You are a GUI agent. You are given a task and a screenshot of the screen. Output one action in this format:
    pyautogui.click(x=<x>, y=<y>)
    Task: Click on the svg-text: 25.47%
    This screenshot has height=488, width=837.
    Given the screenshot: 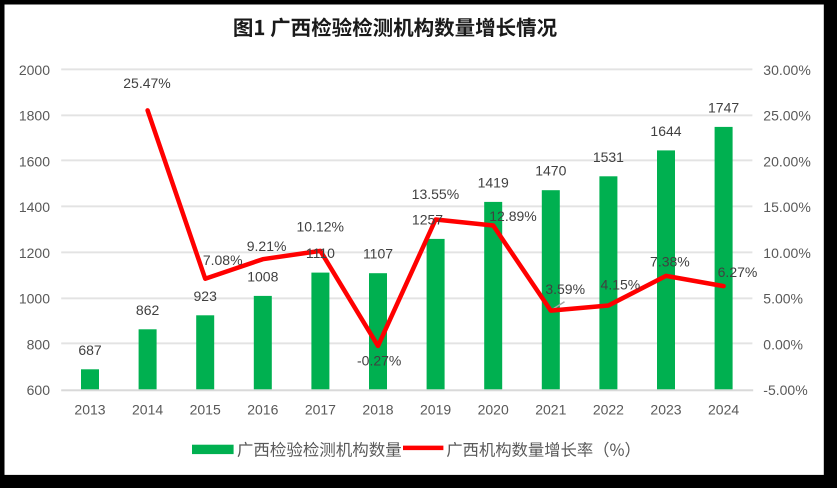 What is the action you would take?
    pyautogui.click(x=146, y=83)
    